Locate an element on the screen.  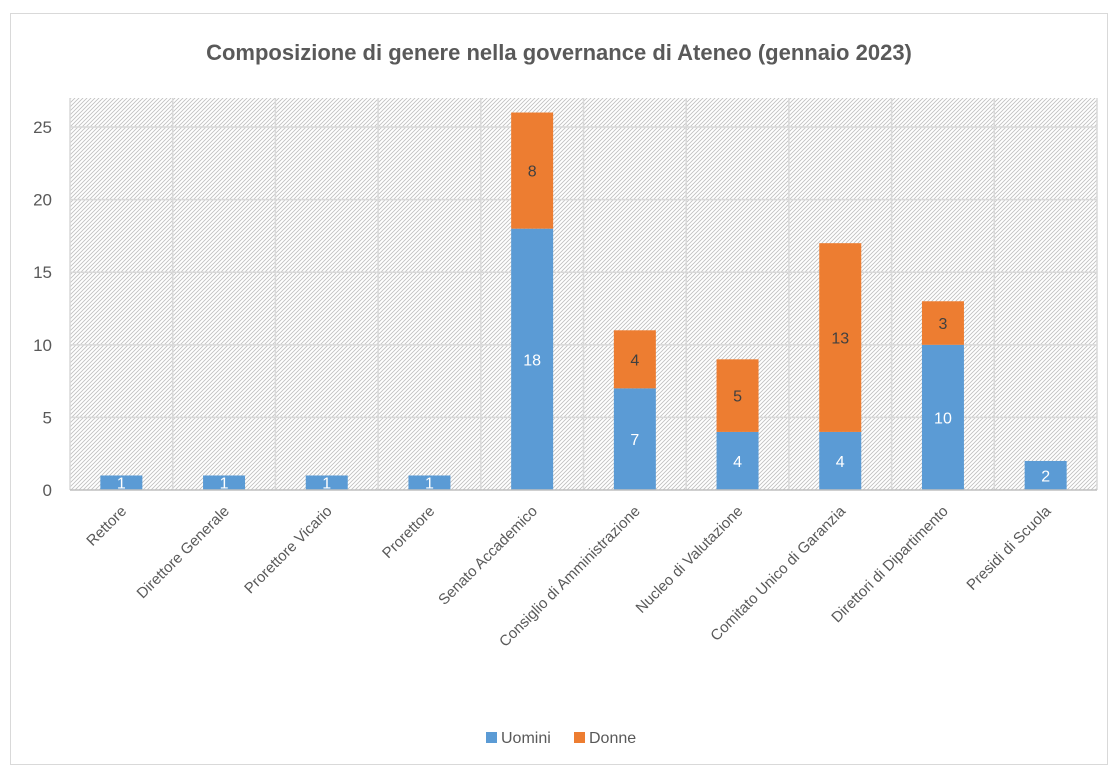
y-tick-label: 0 is located at coordinates (47, 490).